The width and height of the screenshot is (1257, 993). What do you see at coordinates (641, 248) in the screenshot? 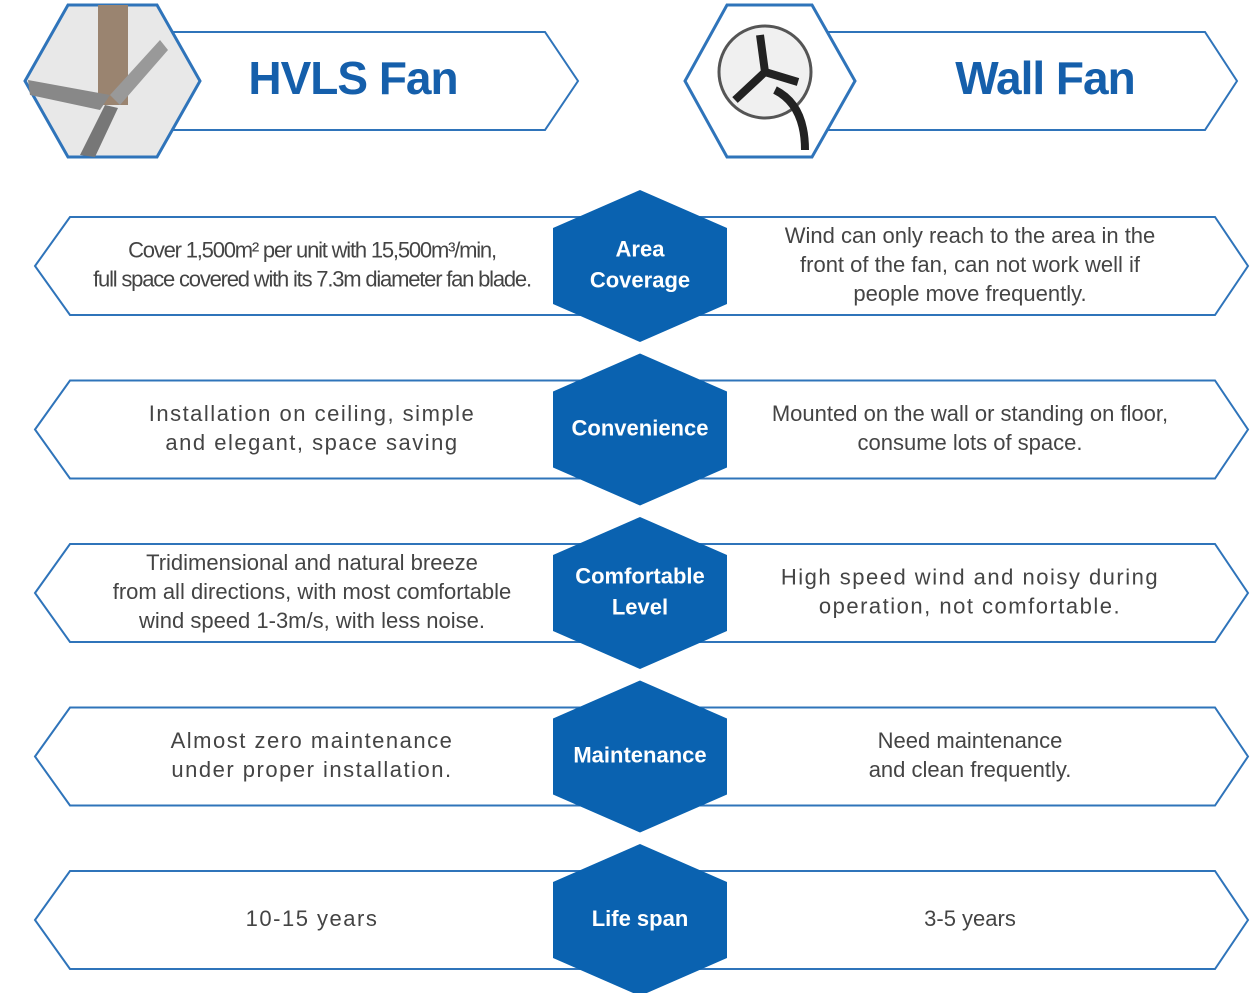
I see `row-label: Area` at bounding box center [641, 248].